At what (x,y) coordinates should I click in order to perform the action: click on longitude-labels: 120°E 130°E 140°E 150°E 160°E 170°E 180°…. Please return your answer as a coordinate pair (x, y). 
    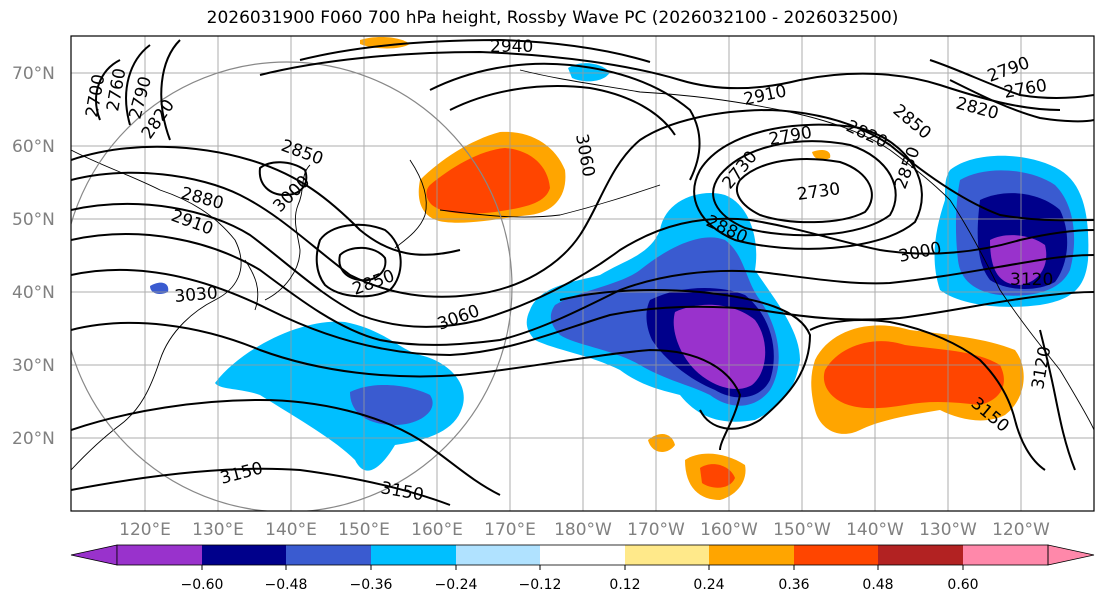
    Looking at the image, I should click on (584, 530).